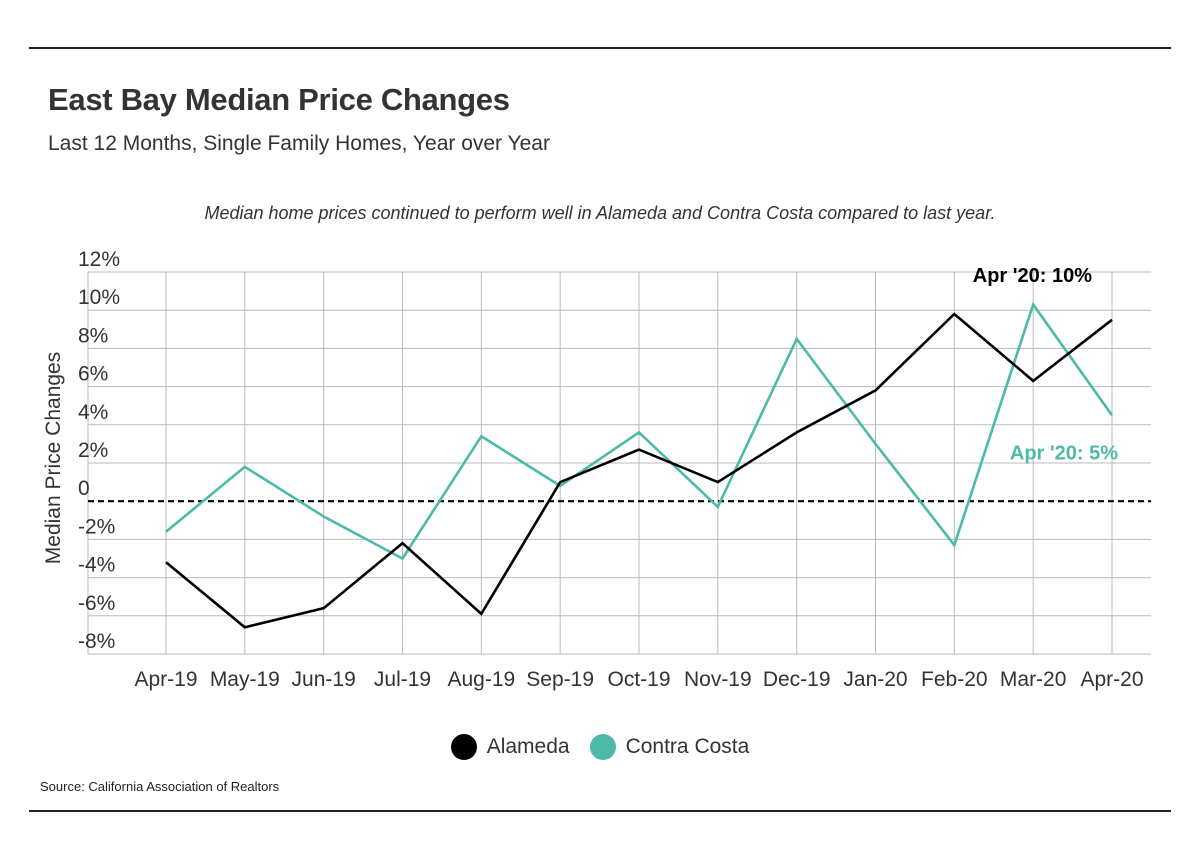  I want to click on x-tick-label: Apr-20, so click(1111, 679).